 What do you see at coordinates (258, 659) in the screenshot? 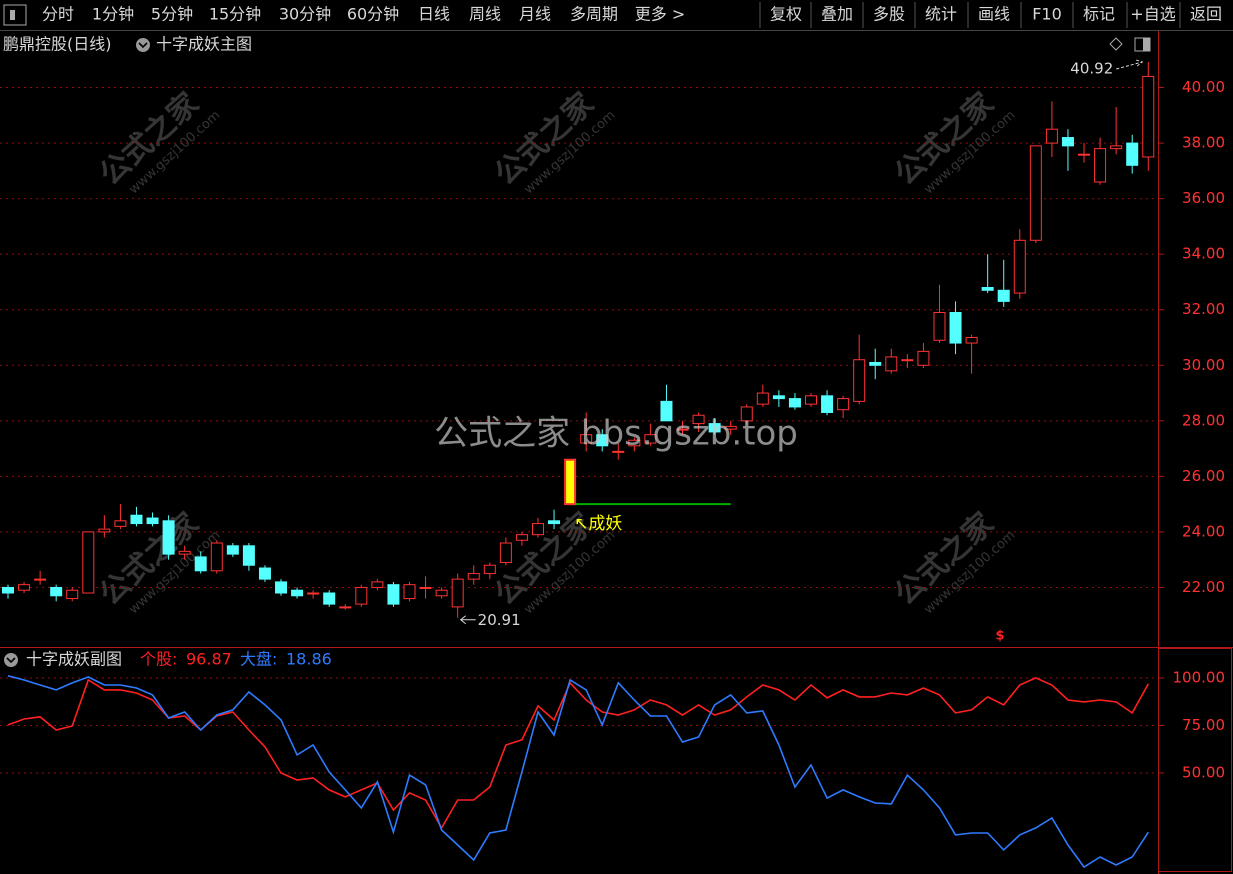
I see `legend-name: 大盘:` at bounding box center [258, 659].